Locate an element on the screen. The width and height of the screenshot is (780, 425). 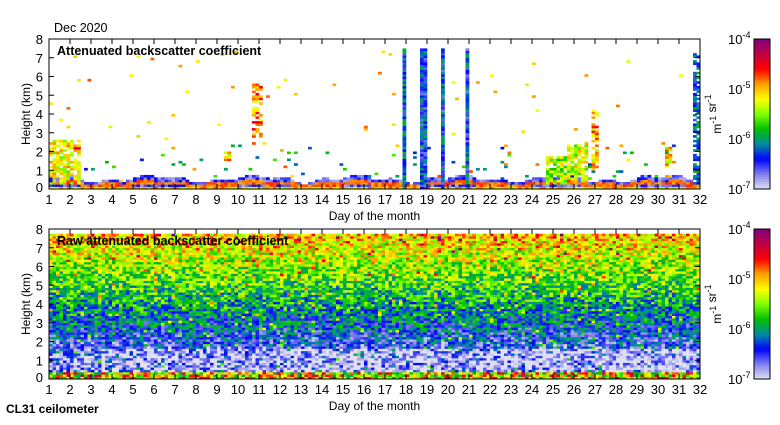
x-tick-label: 11 is located at coordinates (259, 199).